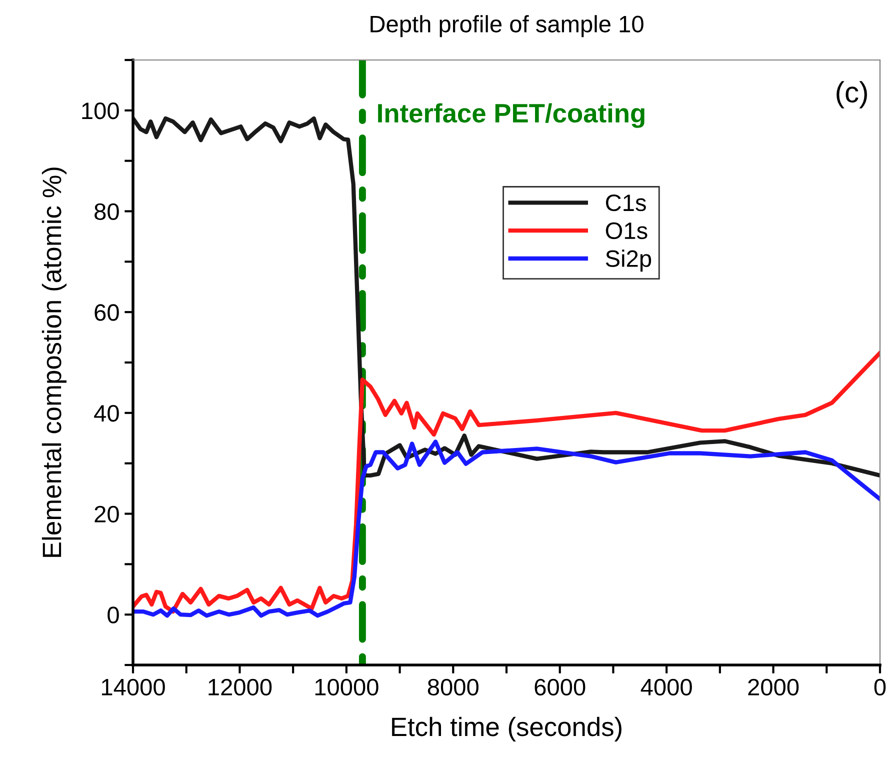  What do you see at coordinates (113, 615) in the screenshot?
I see `y-tick-label: 0` at bounding box center [113, 615].